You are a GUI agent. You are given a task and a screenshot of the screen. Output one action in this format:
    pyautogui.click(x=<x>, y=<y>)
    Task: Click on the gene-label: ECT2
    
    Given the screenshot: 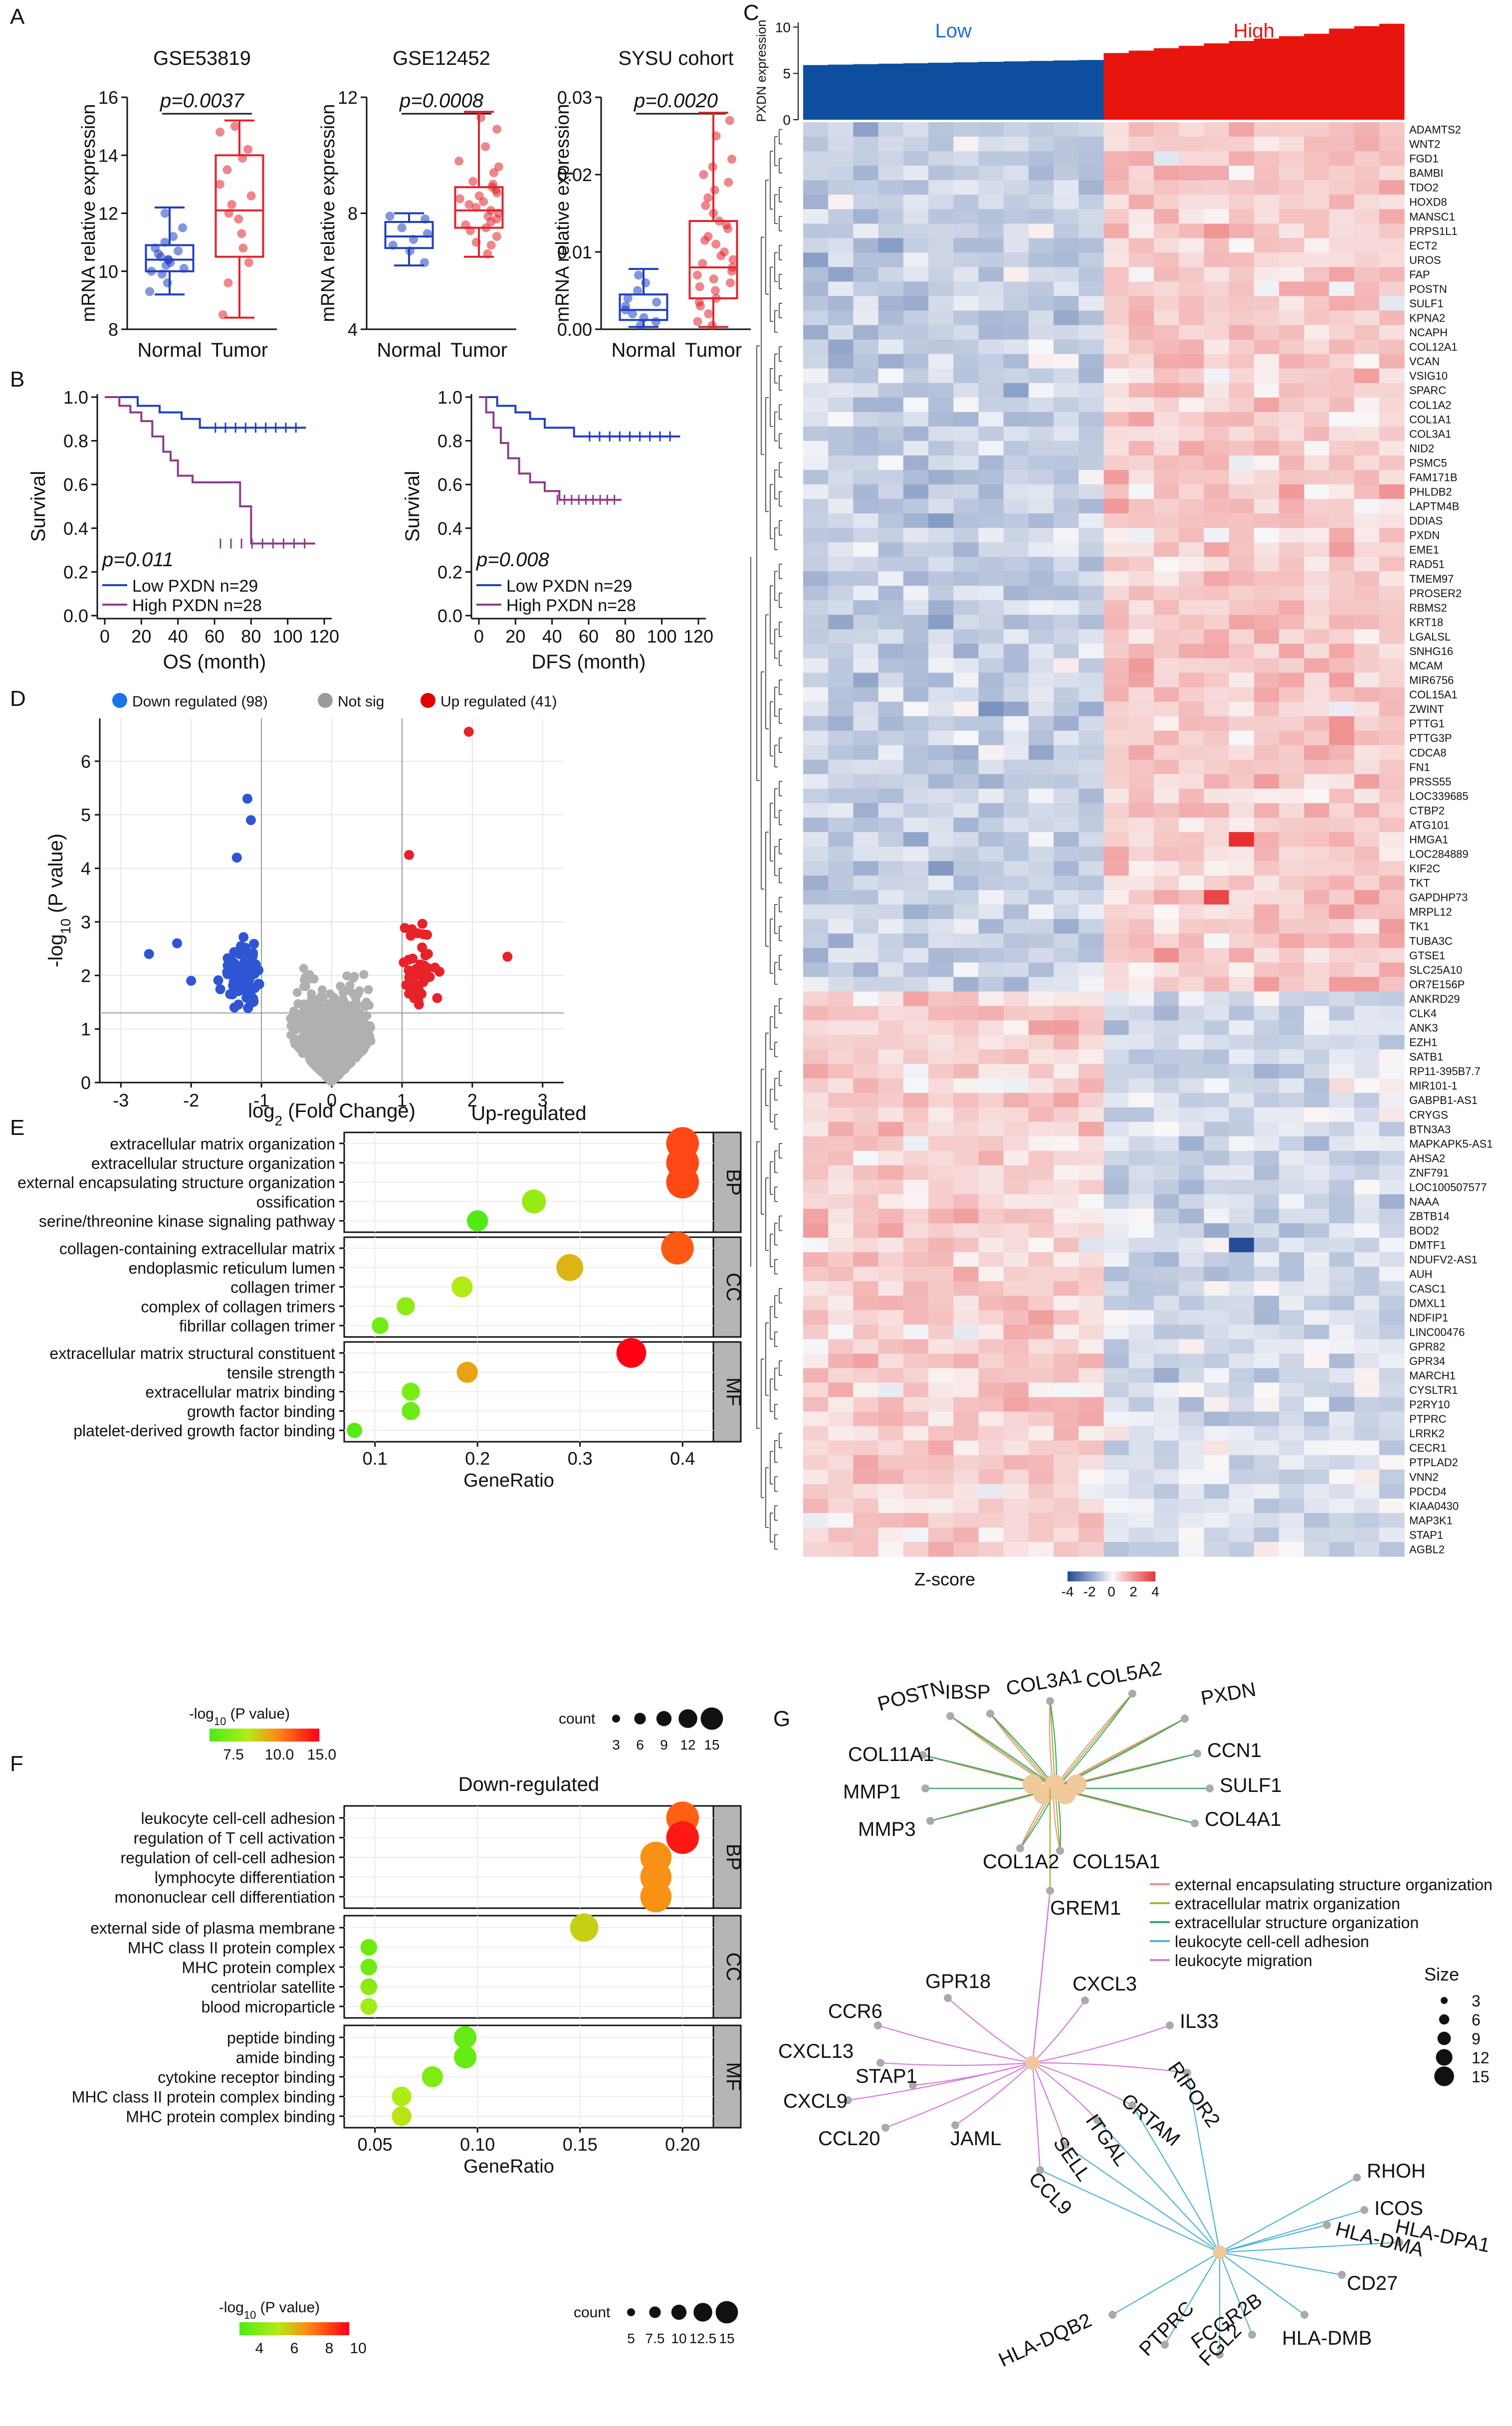 What is the action you would take?
    pyautogui.click(x=1423, y=245)
    